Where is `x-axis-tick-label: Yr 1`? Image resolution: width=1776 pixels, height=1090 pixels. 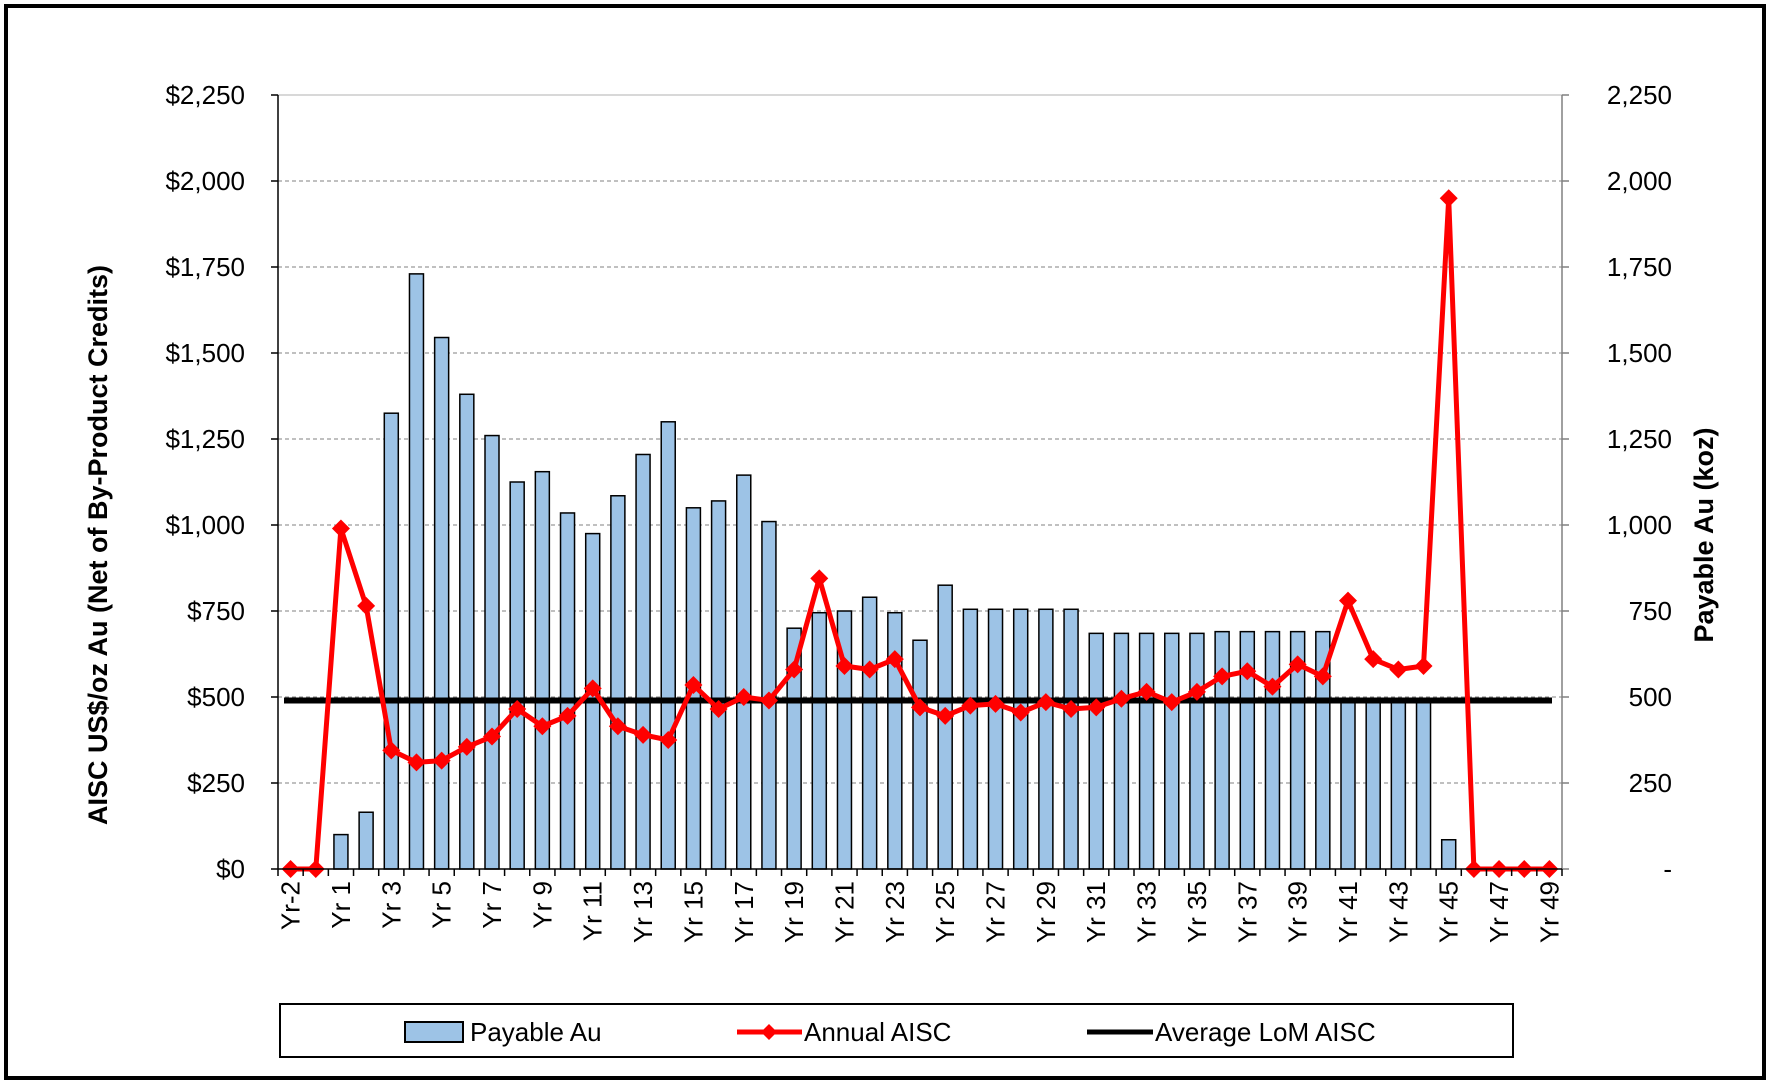
x-axis-tick-label: Yr 1 is located at coordinates (341, 905).